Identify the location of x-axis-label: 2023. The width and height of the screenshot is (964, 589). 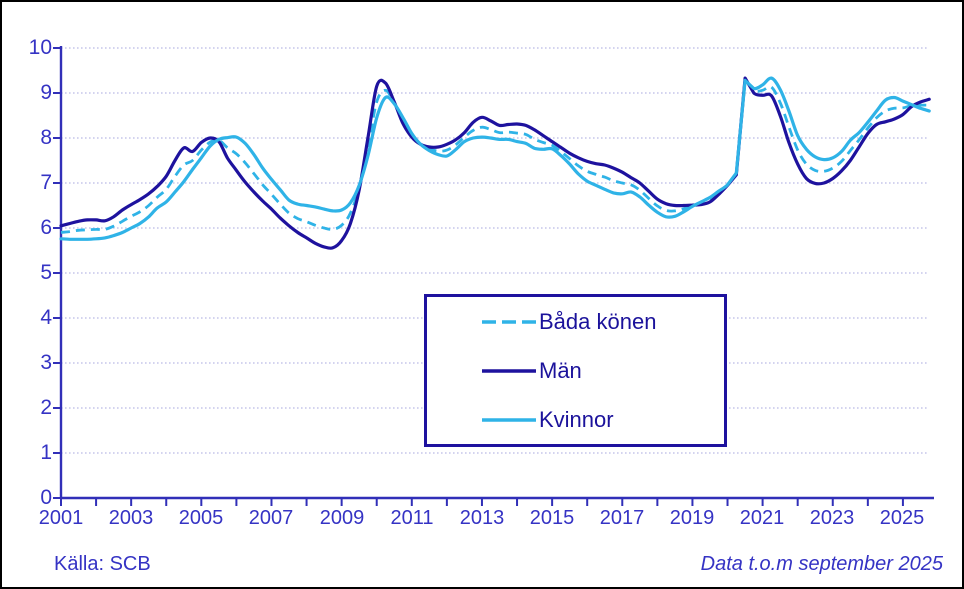
(832, 518).